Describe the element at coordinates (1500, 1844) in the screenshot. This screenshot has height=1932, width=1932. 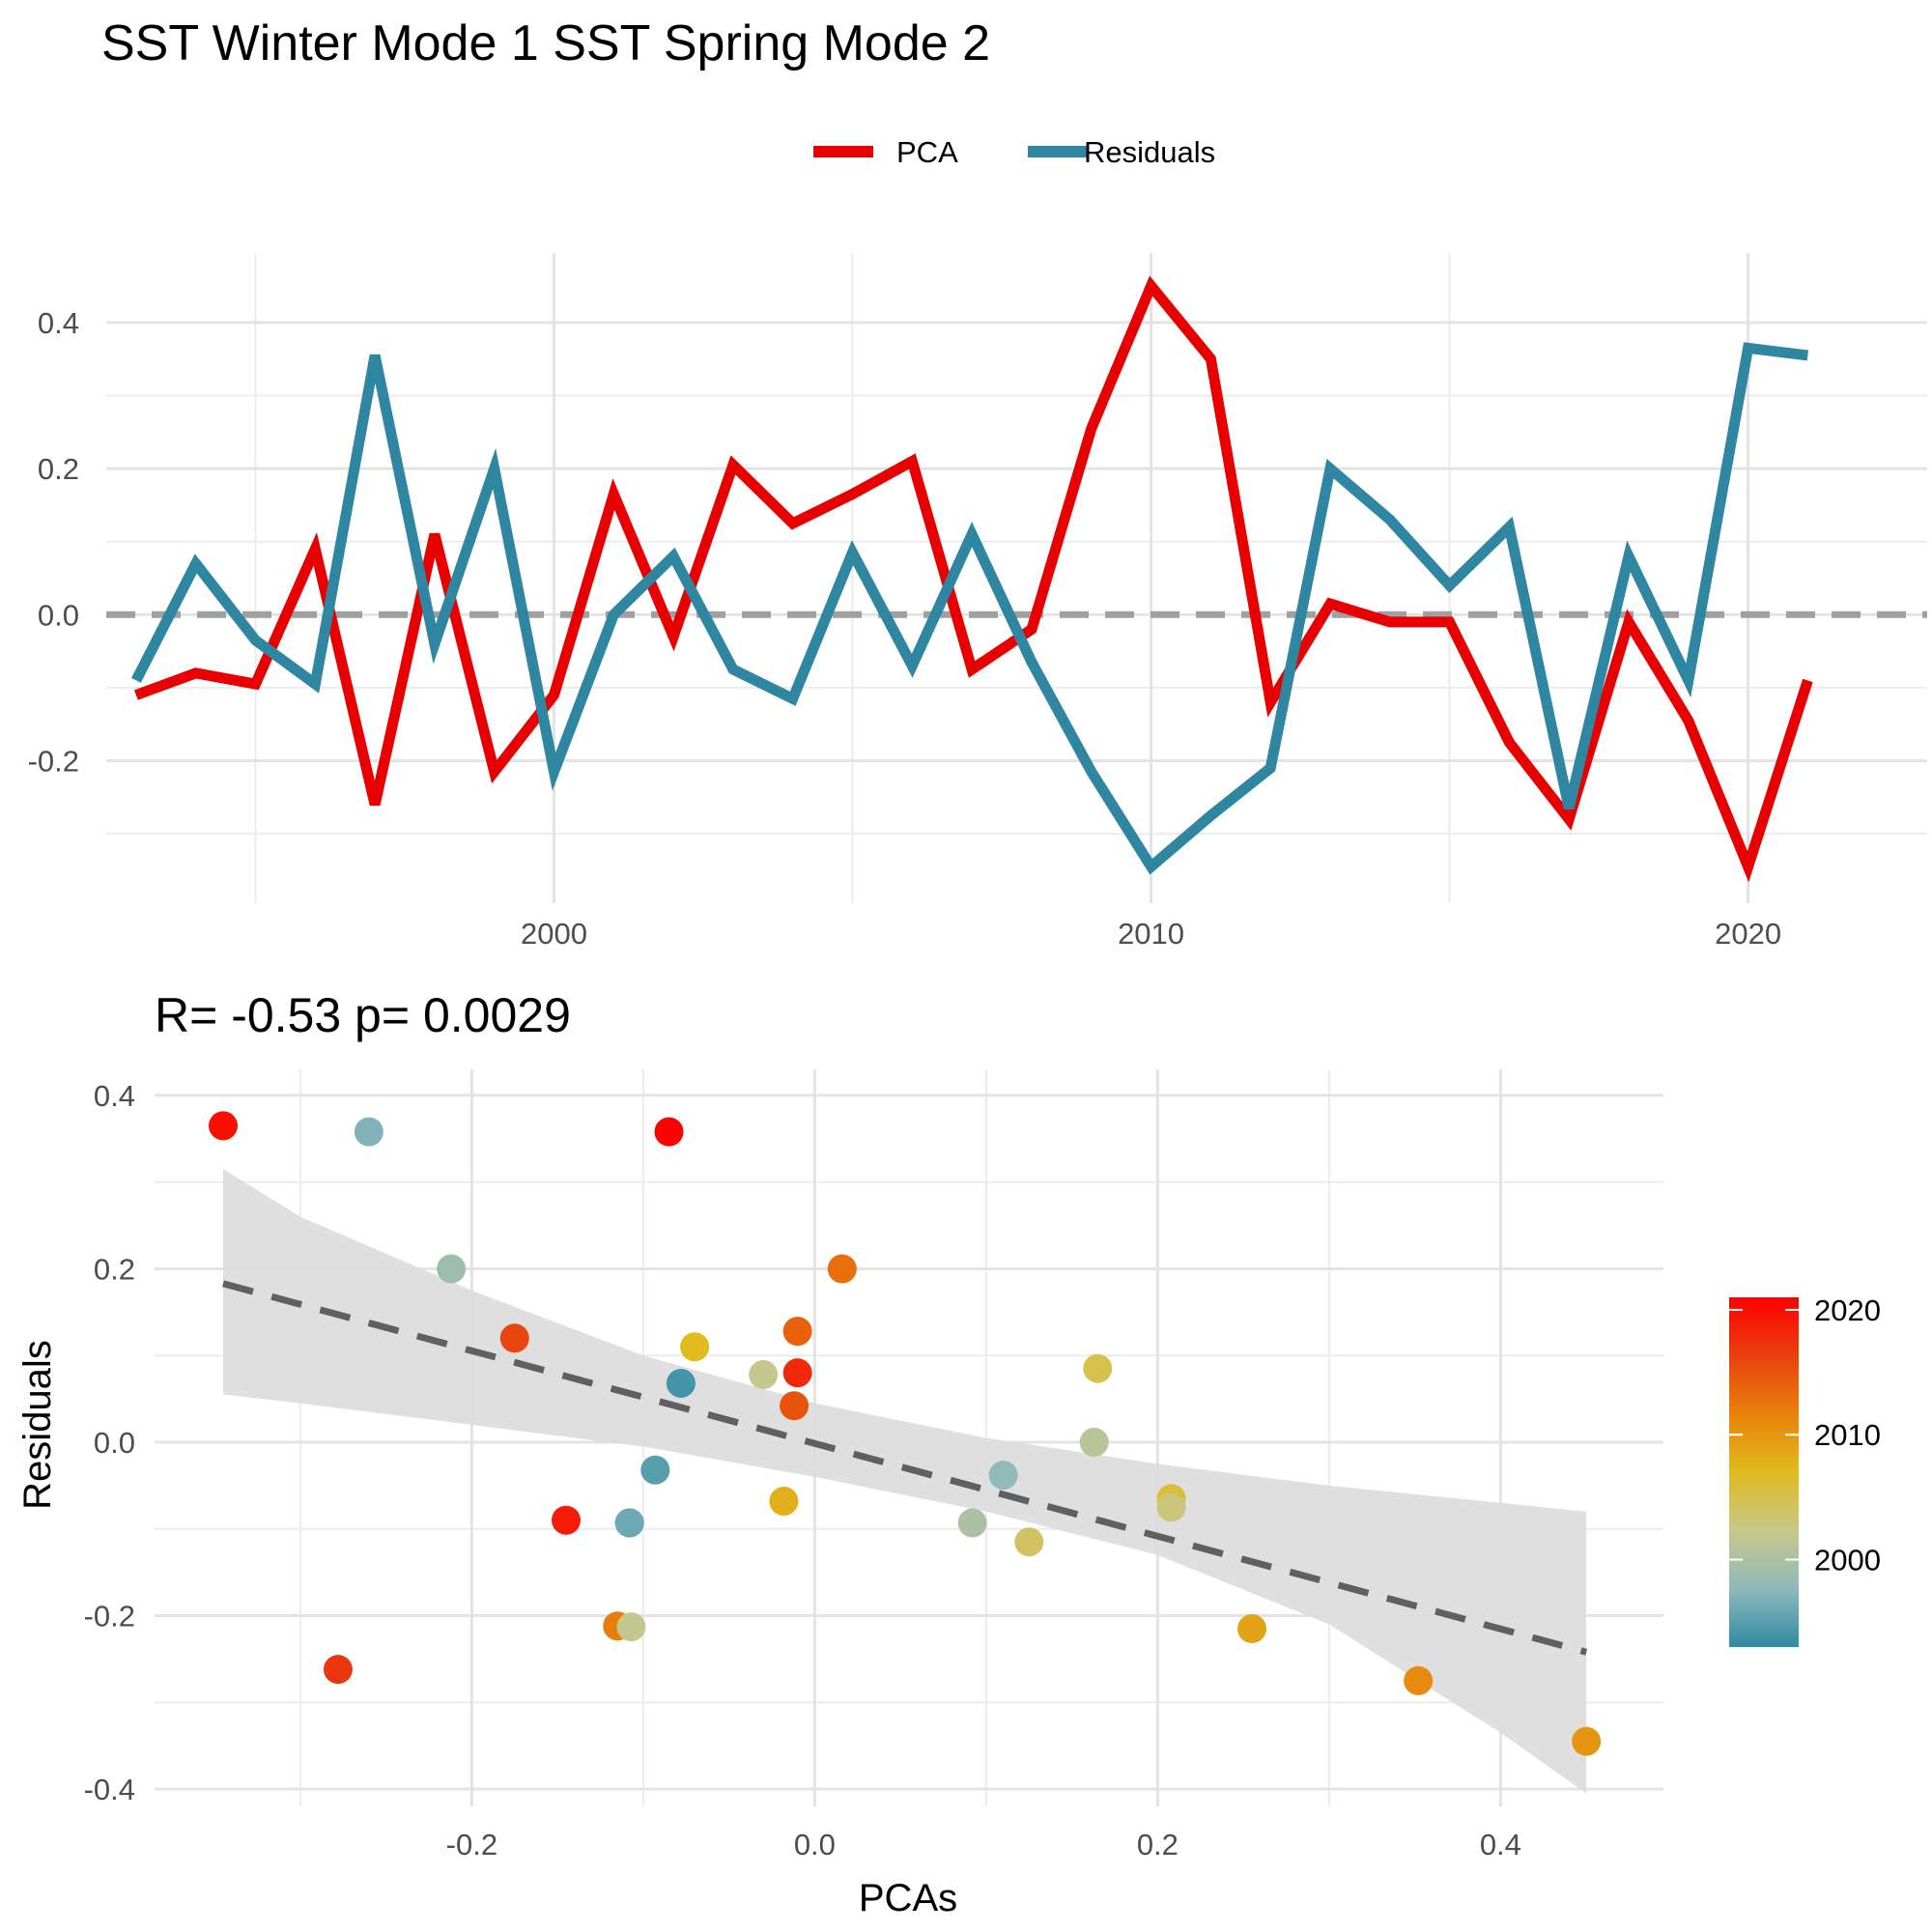
I see `x-tick-label: 0.4` at that location.